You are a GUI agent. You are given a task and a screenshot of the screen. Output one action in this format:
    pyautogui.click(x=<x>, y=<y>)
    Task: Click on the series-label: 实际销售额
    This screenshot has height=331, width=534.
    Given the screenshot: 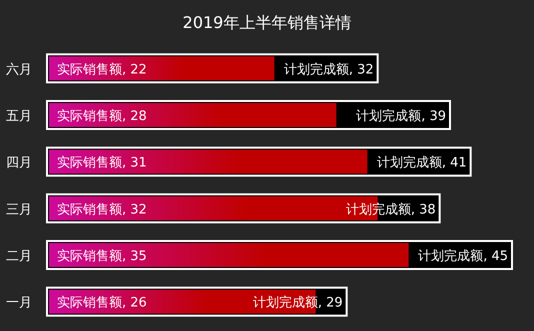 What is the action you would take?
    pyautogui.click(x=89, y=70)
    